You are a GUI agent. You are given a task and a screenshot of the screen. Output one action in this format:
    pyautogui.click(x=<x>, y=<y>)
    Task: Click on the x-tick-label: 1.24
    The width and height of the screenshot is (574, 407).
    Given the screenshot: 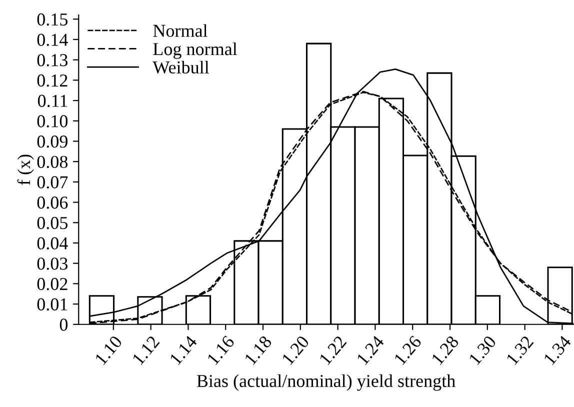 What is the action you would take?
    pyautogui.click(x=370, y=350)
    